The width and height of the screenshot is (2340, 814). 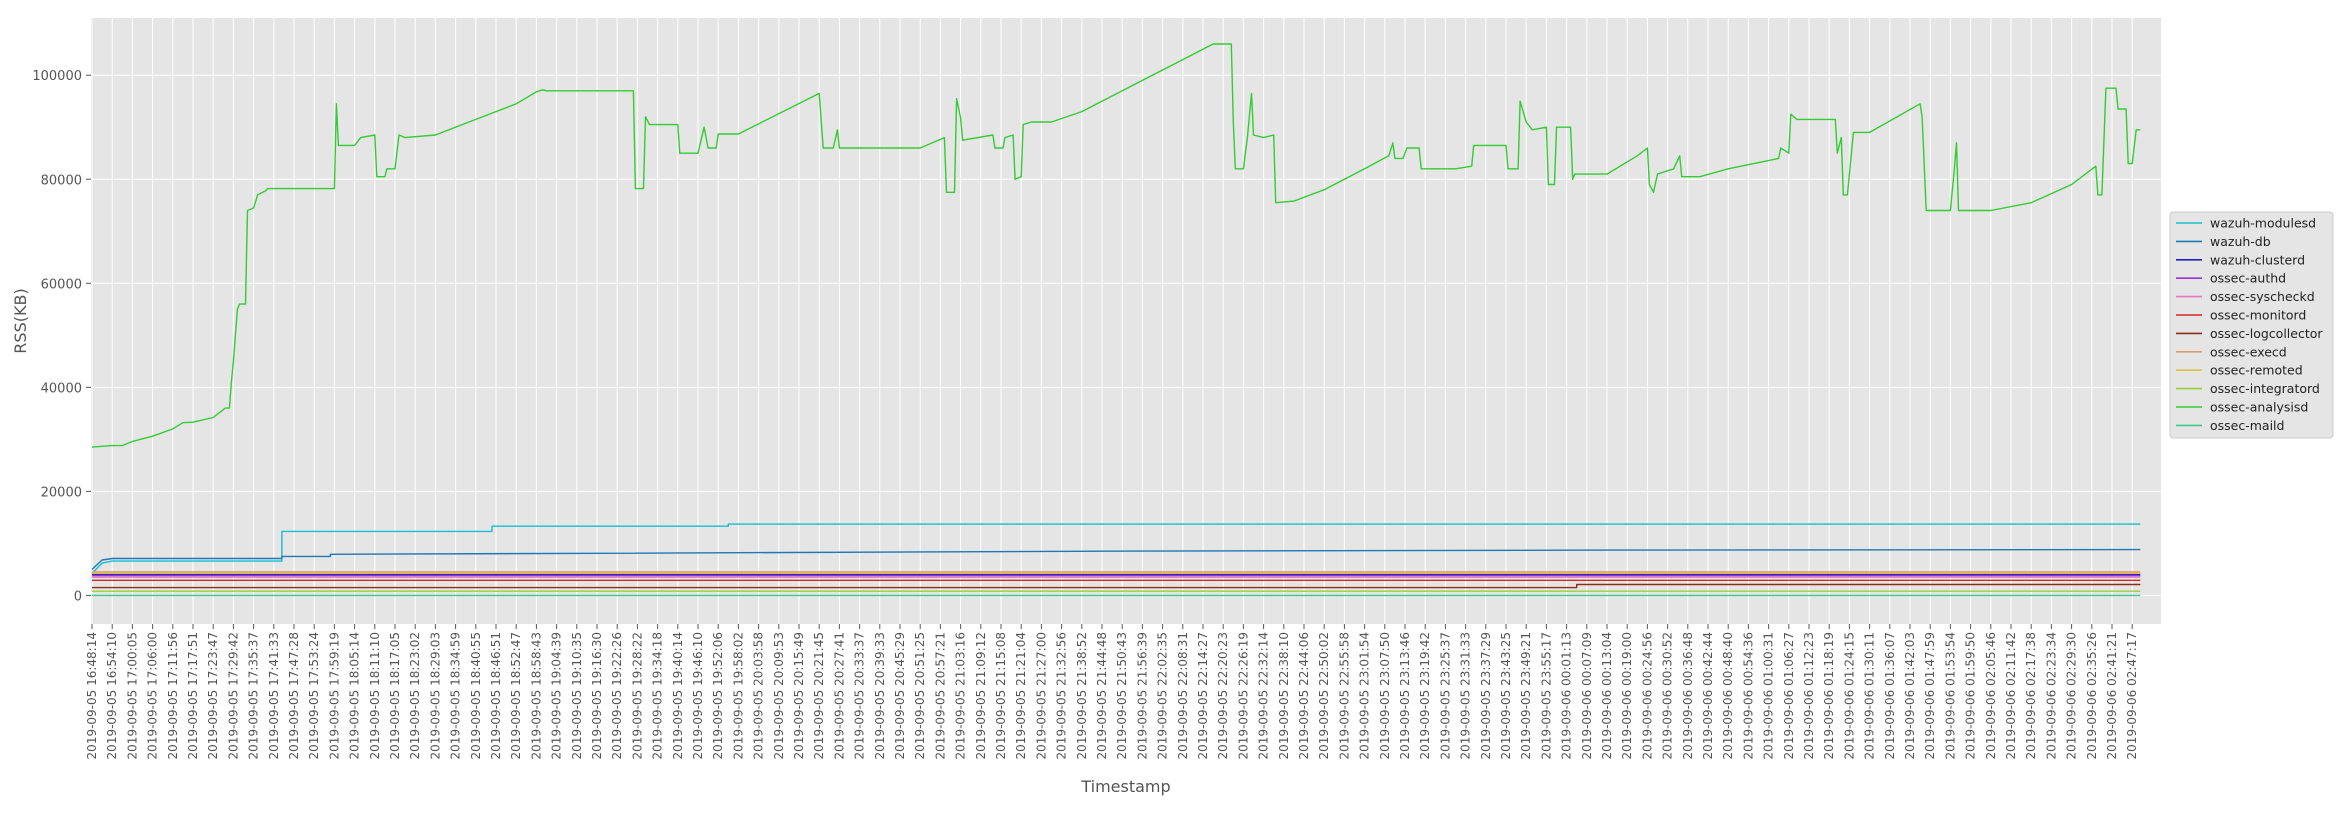 I want to click on x-tick-label: 2019-09-05 20:51:25, so click(x=920, y=695).